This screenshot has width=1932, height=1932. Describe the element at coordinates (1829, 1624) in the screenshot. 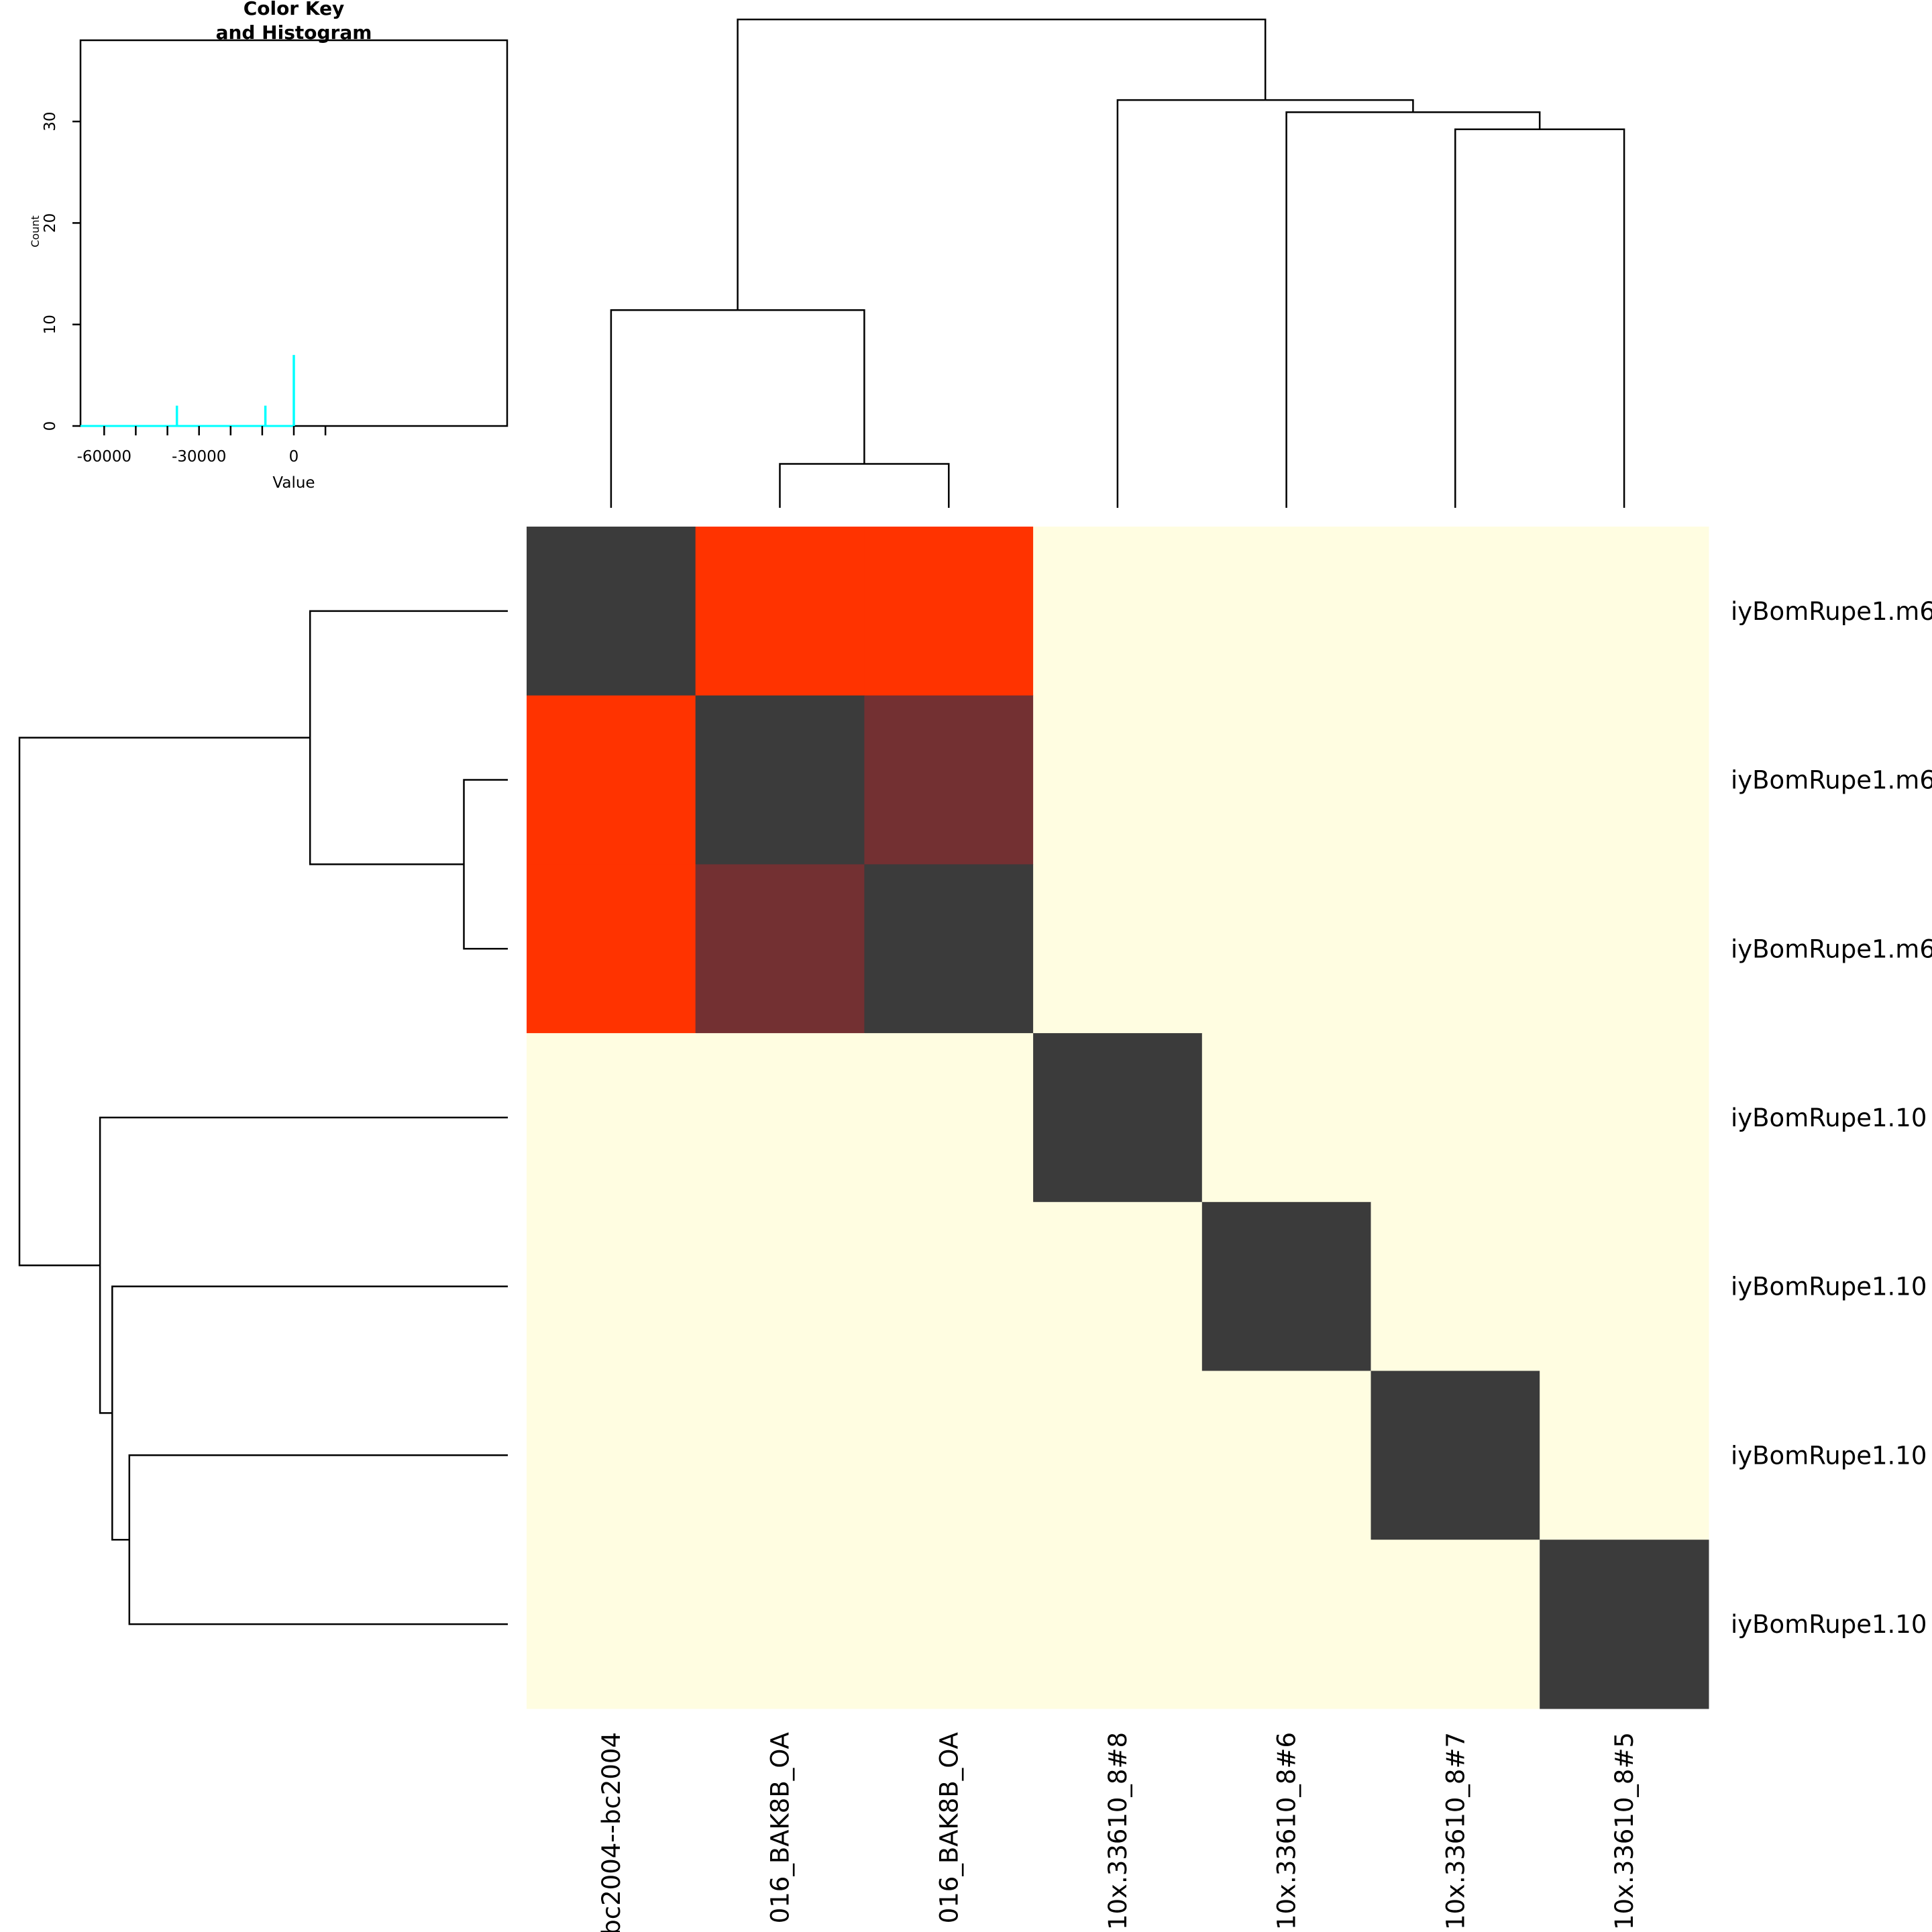

I see `row-label-7: iyBomRupe1.10` at that location.